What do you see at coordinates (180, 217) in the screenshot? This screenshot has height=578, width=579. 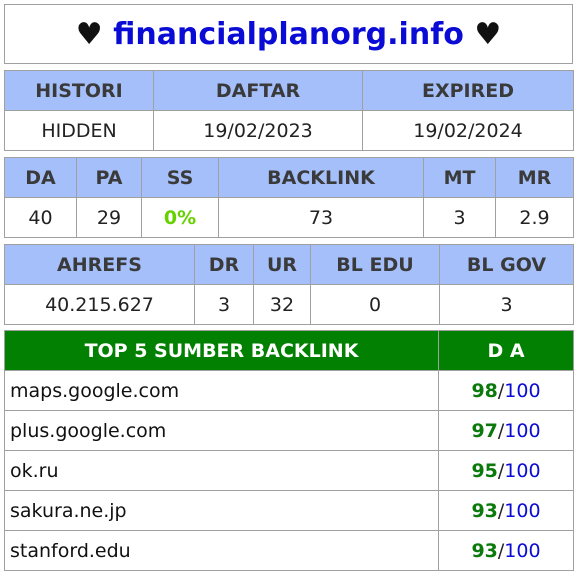 I see `value-ss: 0%` at bounding box center [180, 217].